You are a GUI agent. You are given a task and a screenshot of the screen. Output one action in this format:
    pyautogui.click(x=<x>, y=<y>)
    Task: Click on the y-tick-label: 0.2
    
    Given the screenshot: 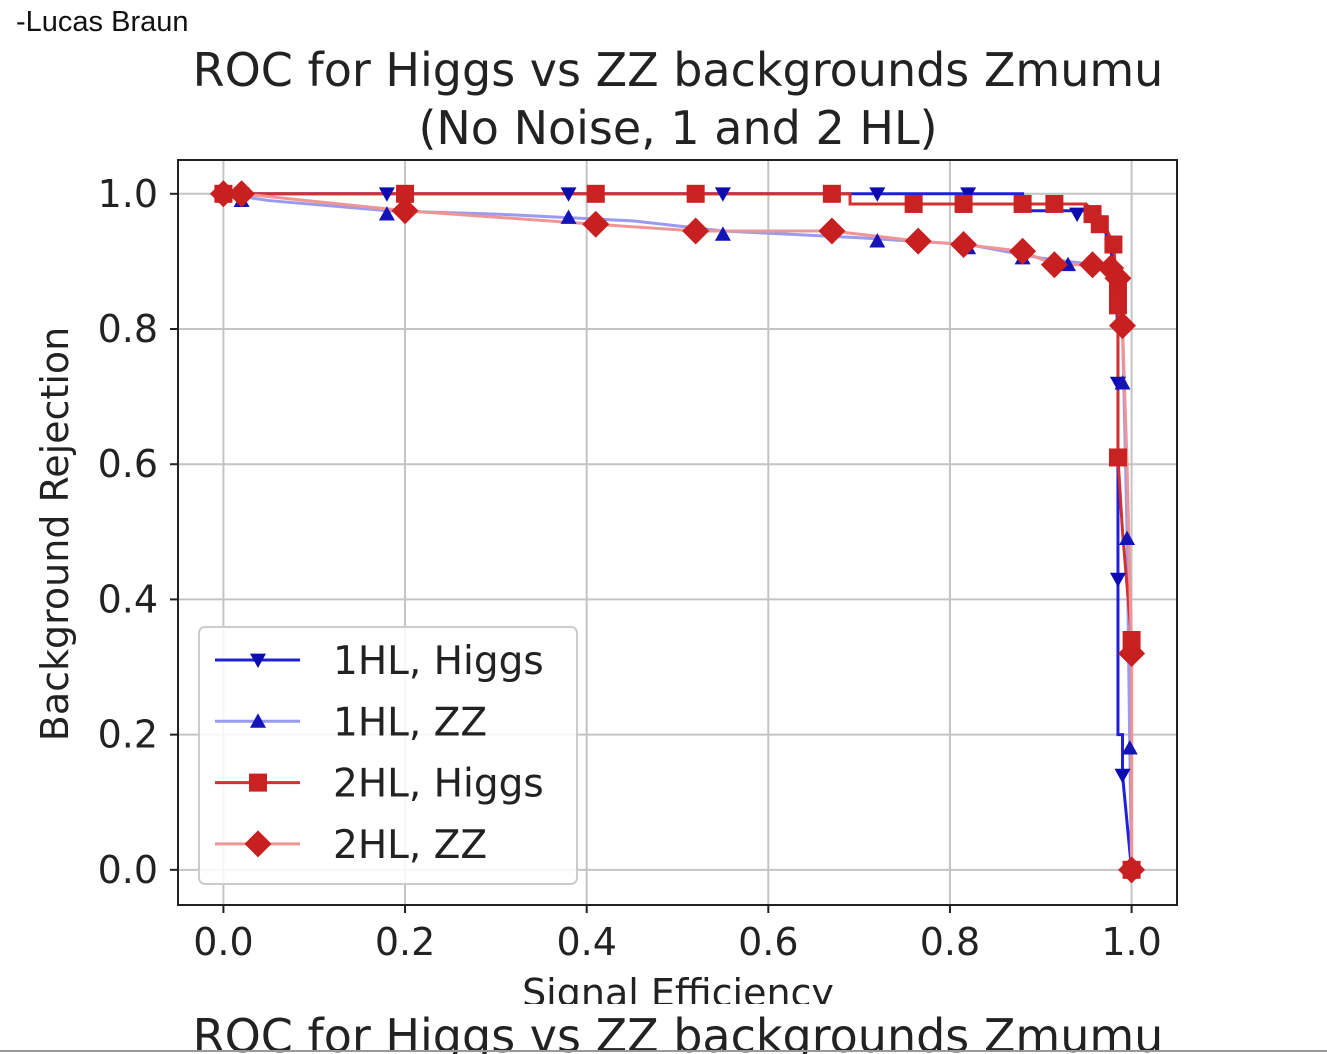 What is the action you would take?
    pyautogui.click(x=128, y=735)
    